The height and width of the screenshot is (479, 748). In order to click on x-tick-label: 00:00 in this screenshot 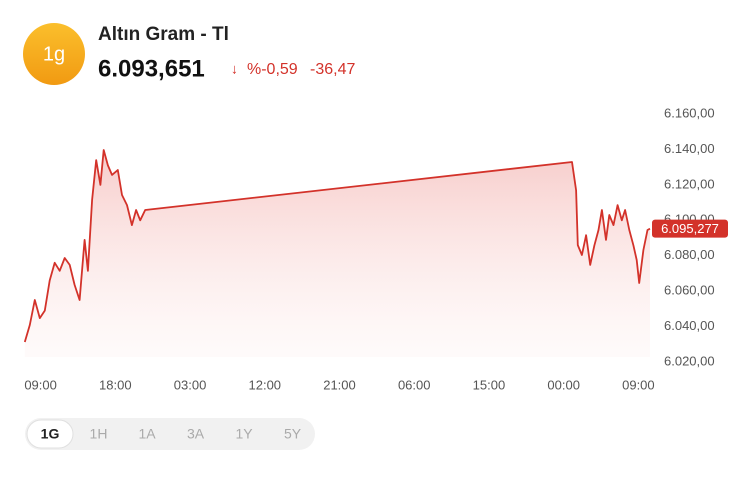, I will do `click(563, 384)`.